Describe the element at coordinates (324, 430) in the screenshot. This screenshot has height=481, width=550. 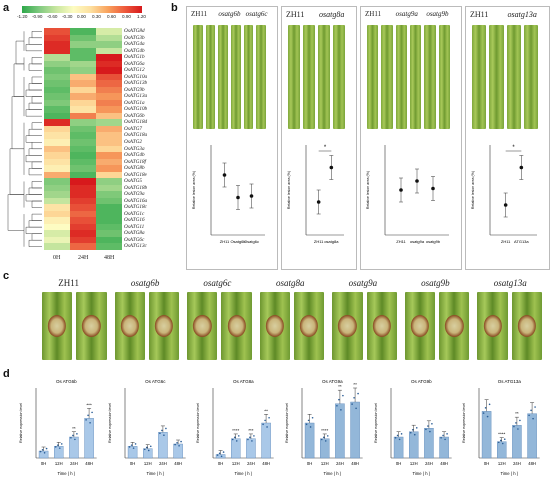
I see `significance-mark: ****` at that location.